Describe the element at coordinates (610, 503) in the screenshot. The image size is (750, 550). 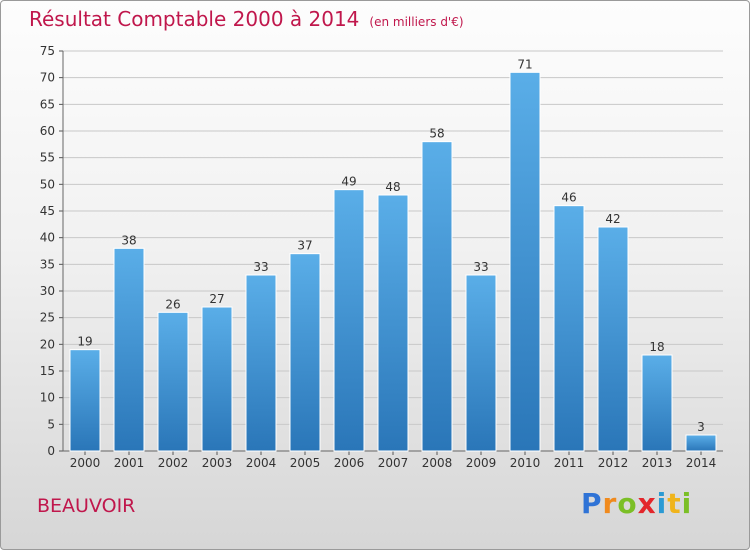
I see `logo-letter: r` at that location.